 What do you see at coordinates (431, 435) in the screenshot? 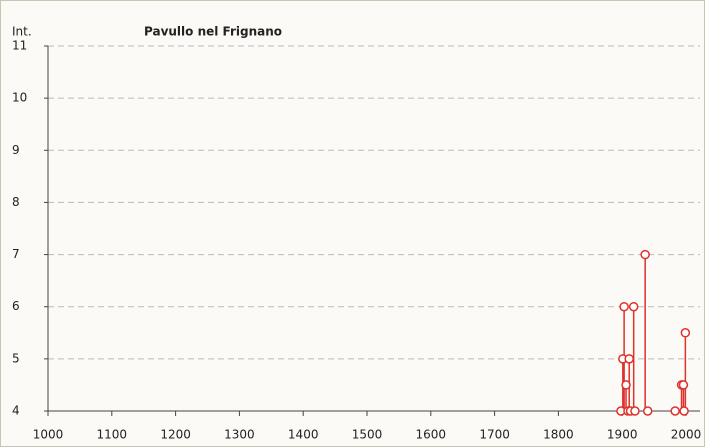
I see `x-tick-label: 1600` at bounding box center [431, 435].